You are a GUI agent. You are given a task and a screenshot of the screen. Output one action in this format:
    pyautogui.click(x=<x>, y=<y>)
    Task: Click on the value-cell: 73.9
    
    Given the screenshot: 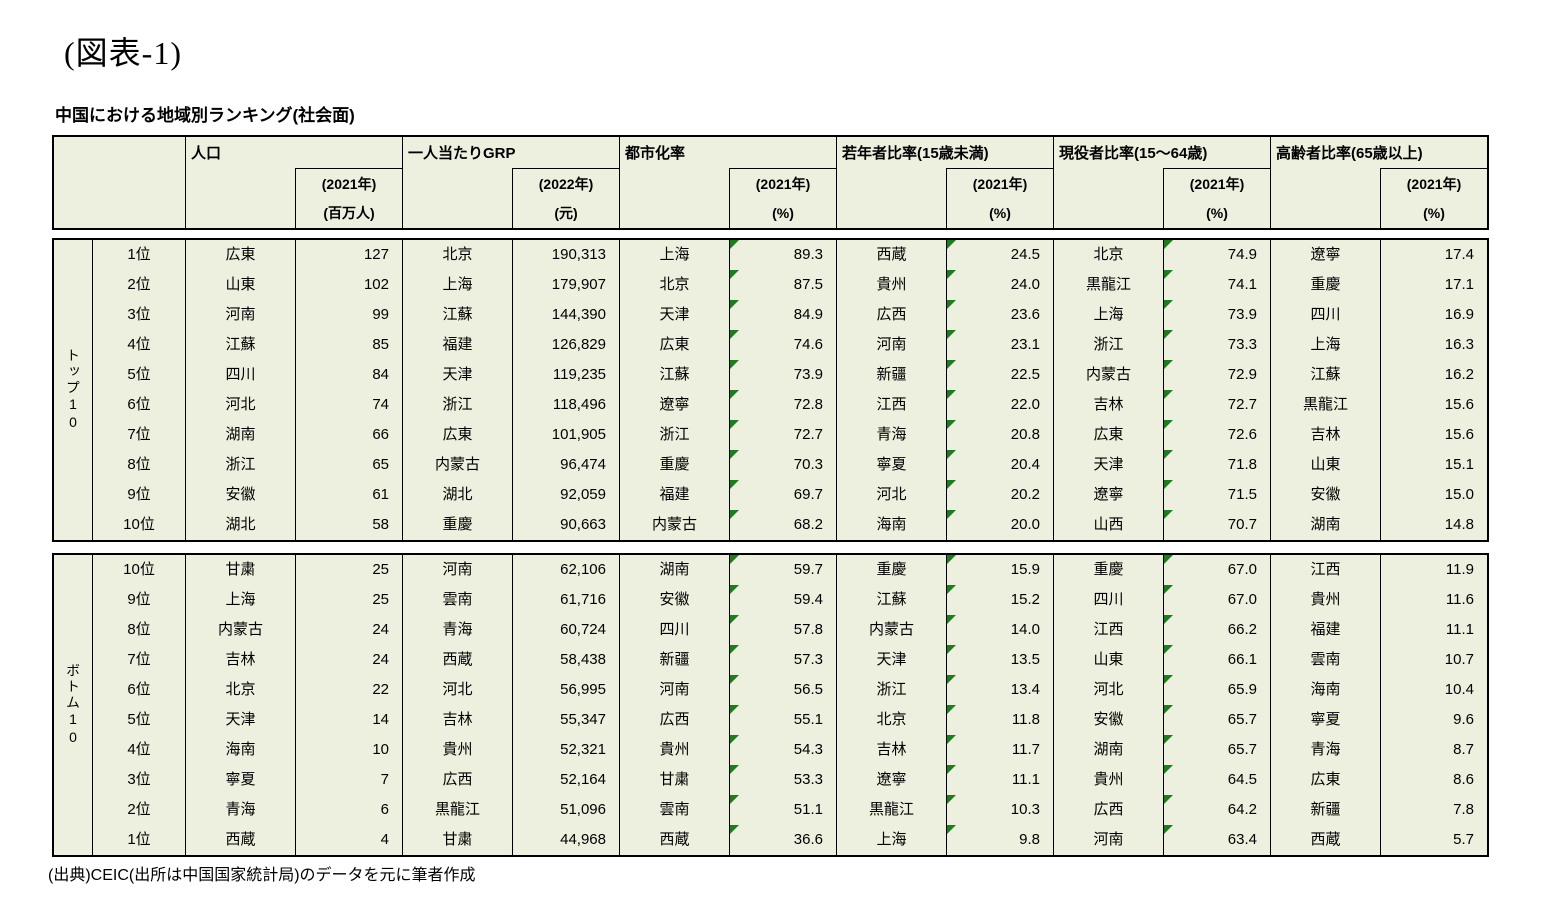 What is the action you would take?
    pyautogui.click(x=1216, y=315)
    